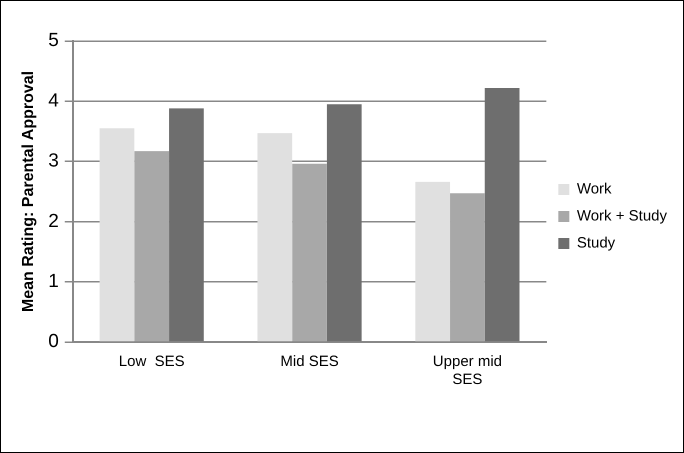 This screenshot has height=453, width=684. What do you see at coordinates (53, 341) in the screenshot?
I see `y-tick-label: 0` at bounding box center [53, 341].